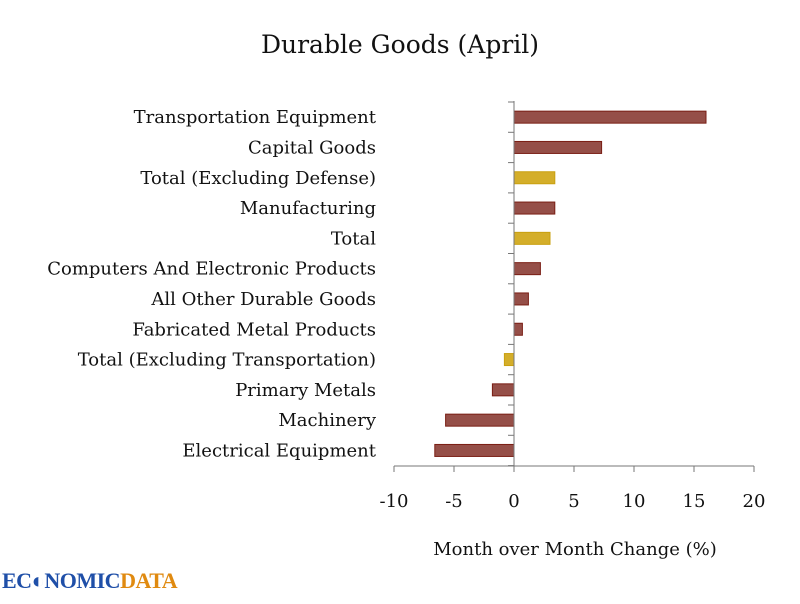 This screenshot has height=604, width=800. What do you see at coordinates (227, 360) in the screenshot?
I see `category-label: Total (Excluding Transportation)` at bounding box center [227, 360].